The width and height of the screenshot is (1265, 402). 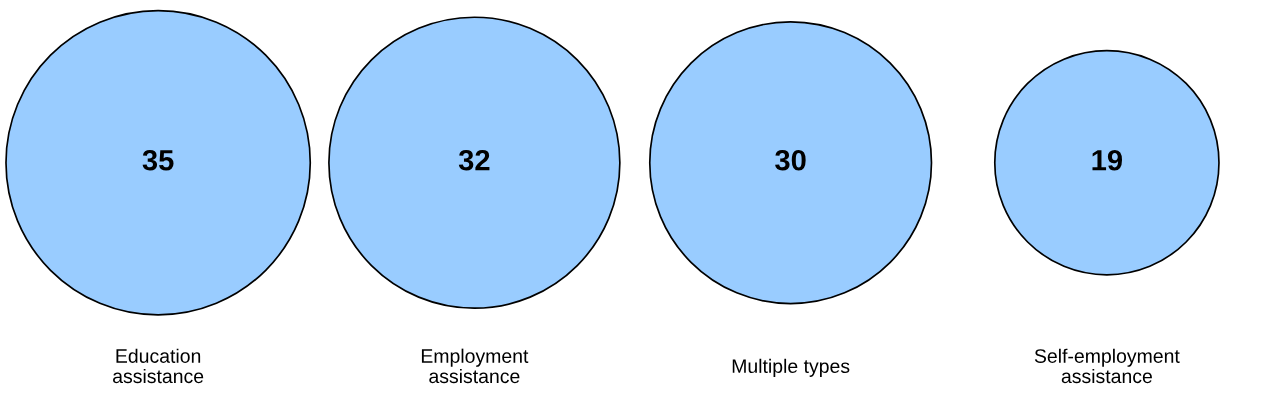 What do you see at coordinates (475, 366) in the screenshot?
I see `category-label: Employment assistance` at bounding box center [475, 366].